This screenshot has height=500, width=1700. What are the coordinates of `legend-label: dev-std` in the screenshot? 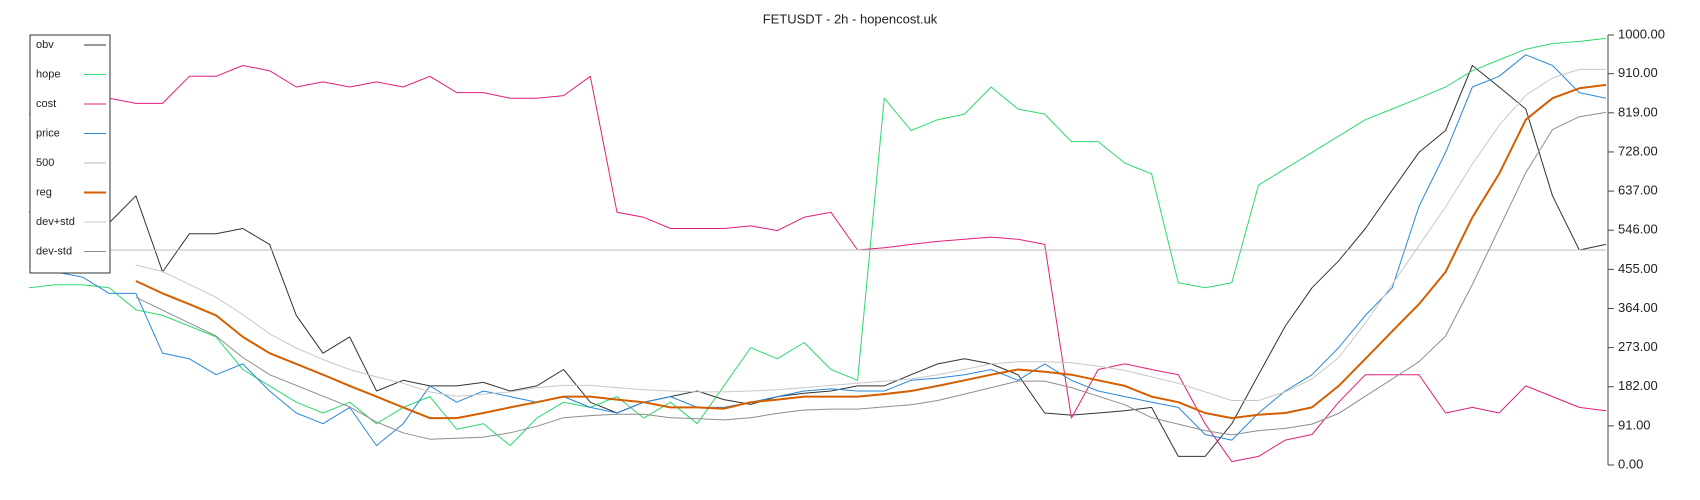 It's located at (54, 251).